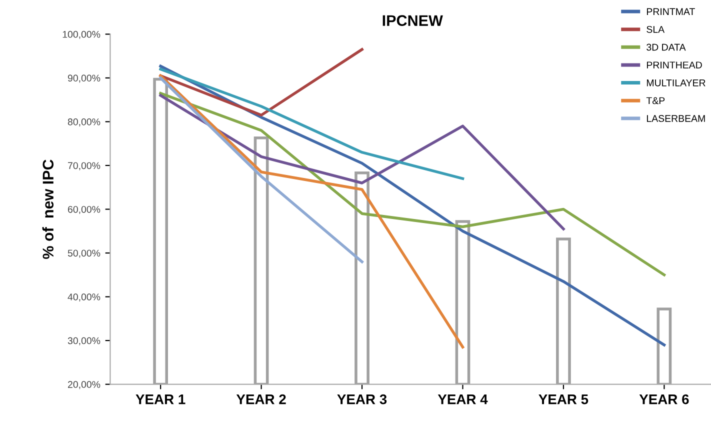  I want to click on legend-label: MULTILAYER, so click(676, 83).